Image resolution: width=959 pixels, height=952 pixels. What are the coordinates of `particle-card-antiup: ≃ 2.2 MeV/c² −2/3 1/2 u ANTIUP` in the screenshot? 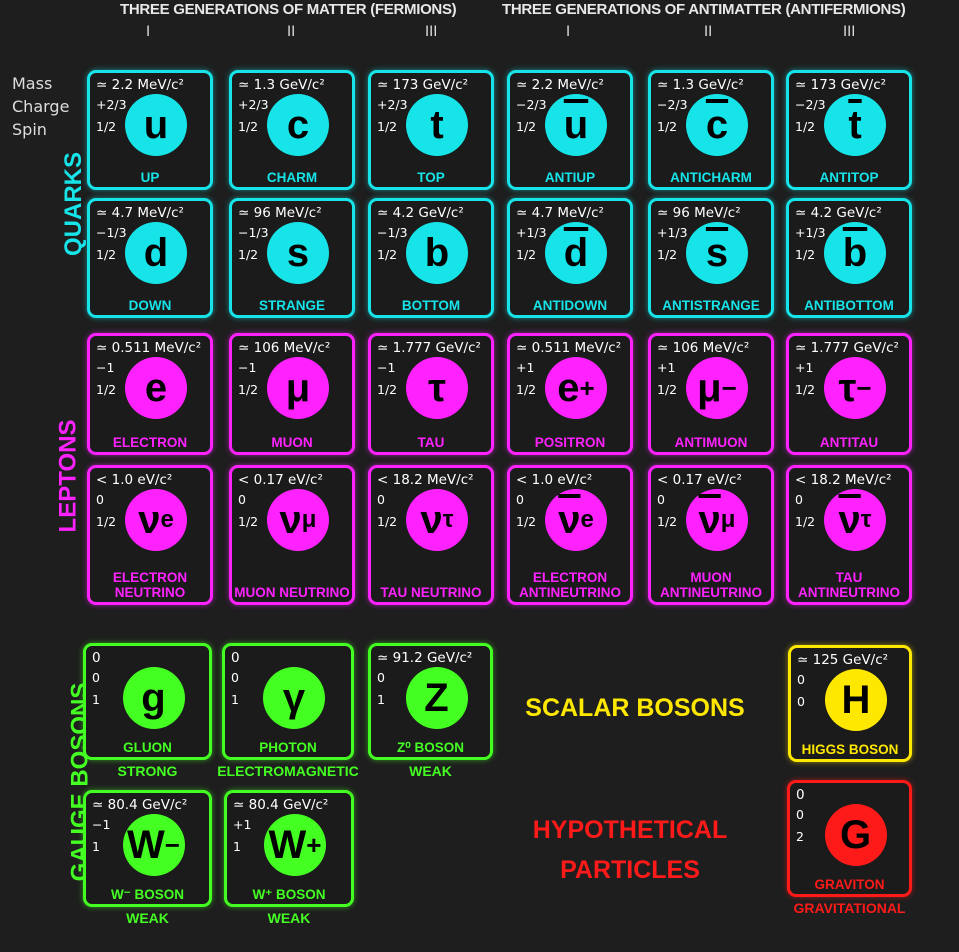 It's located at (570, 130).